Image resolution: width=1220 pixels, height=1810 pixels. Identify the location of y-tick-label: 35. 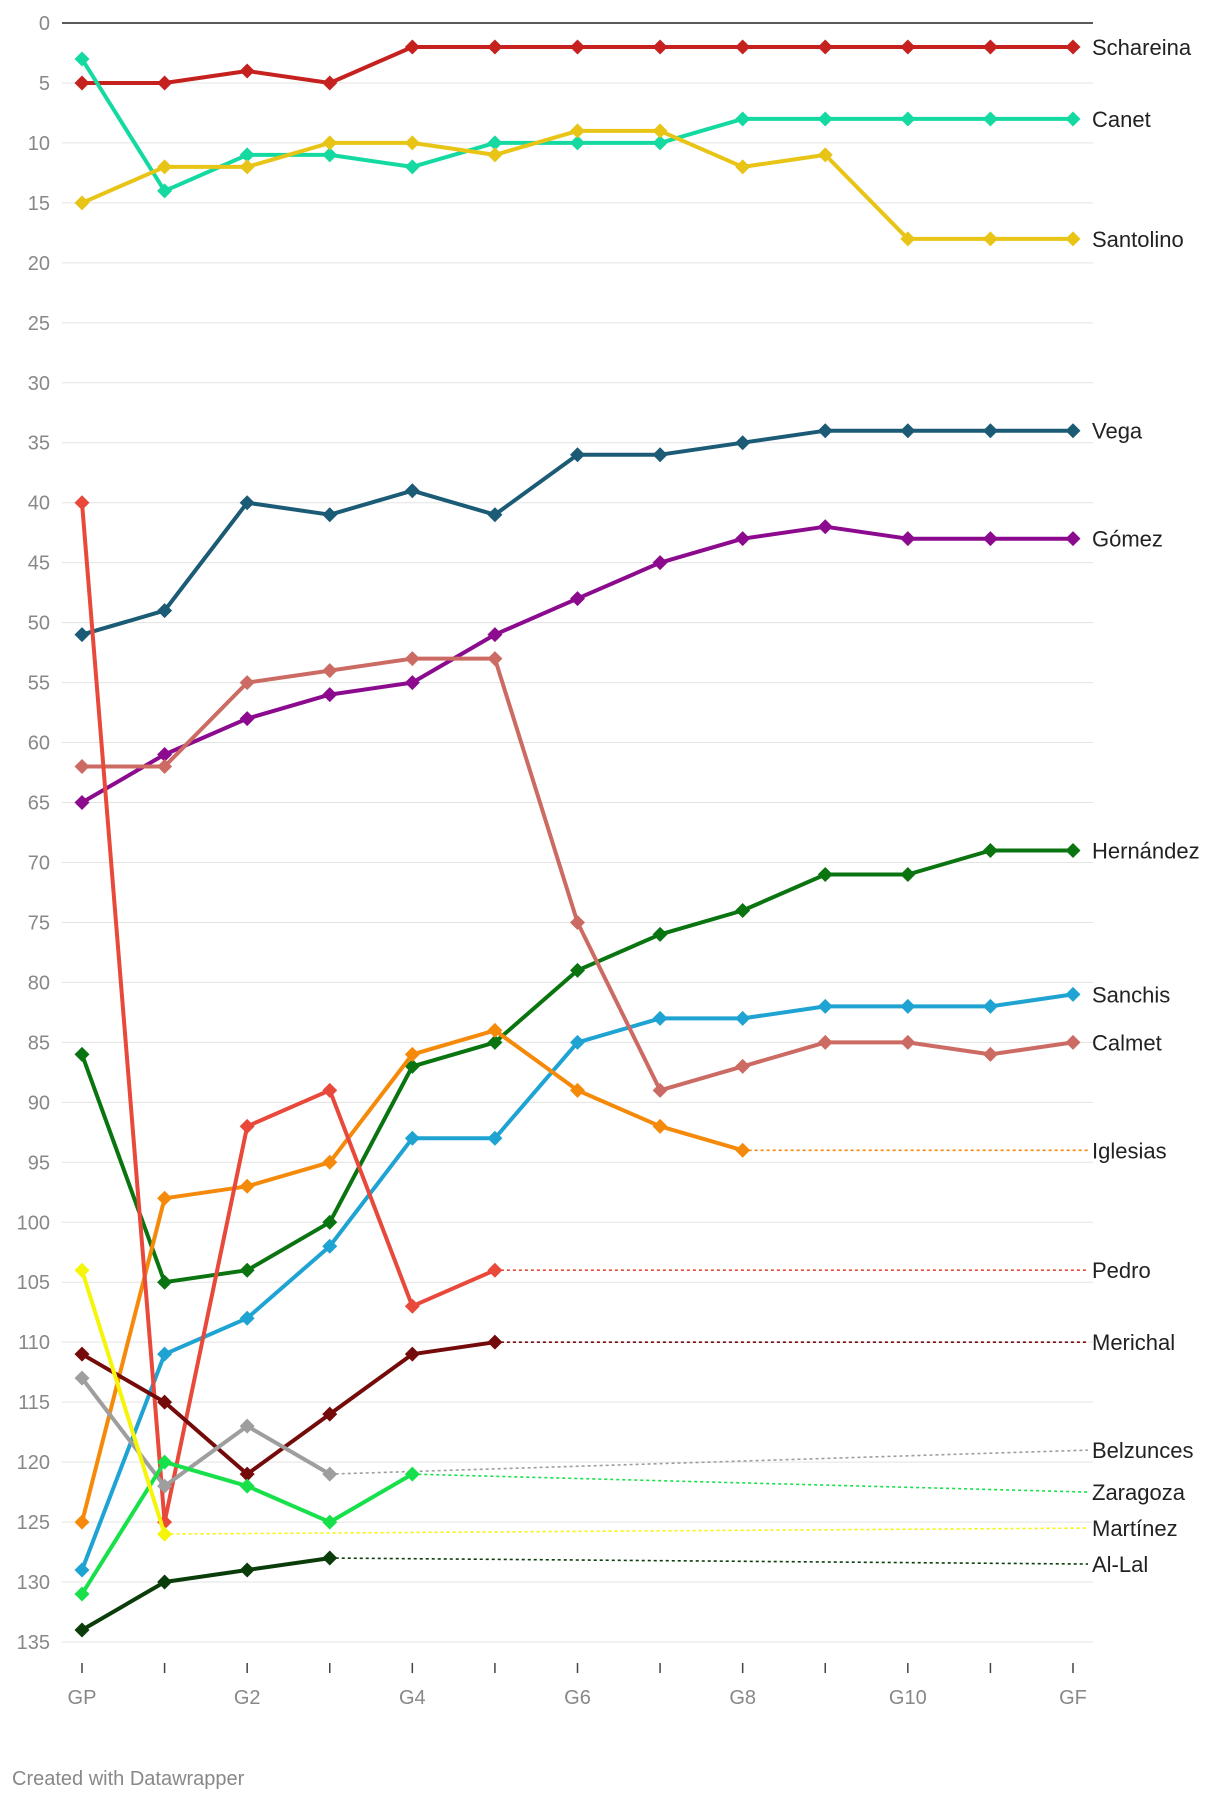
(39, 444).